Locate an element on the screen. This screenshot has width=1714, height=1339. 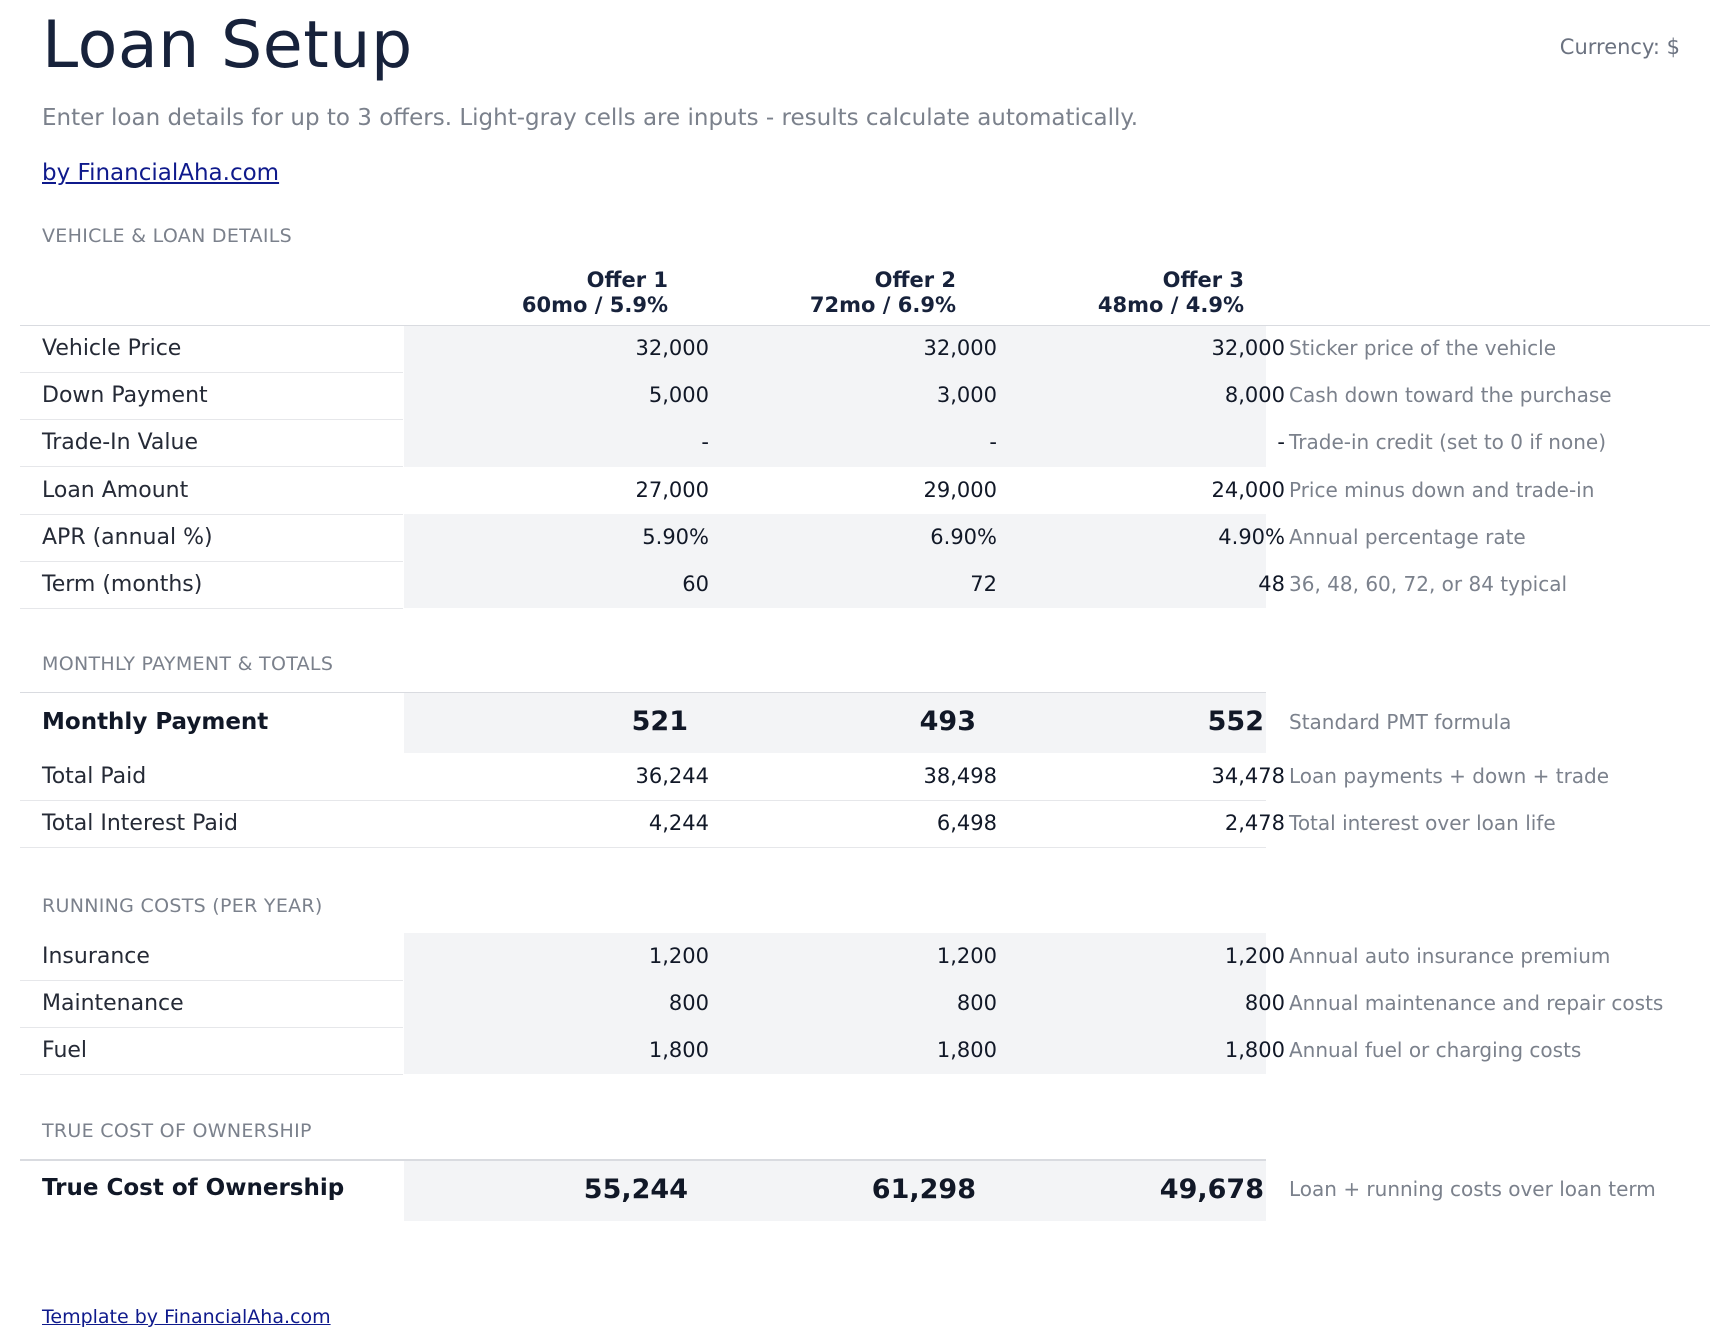
value-cell: 36,244 is located at coordinates (672, 776).